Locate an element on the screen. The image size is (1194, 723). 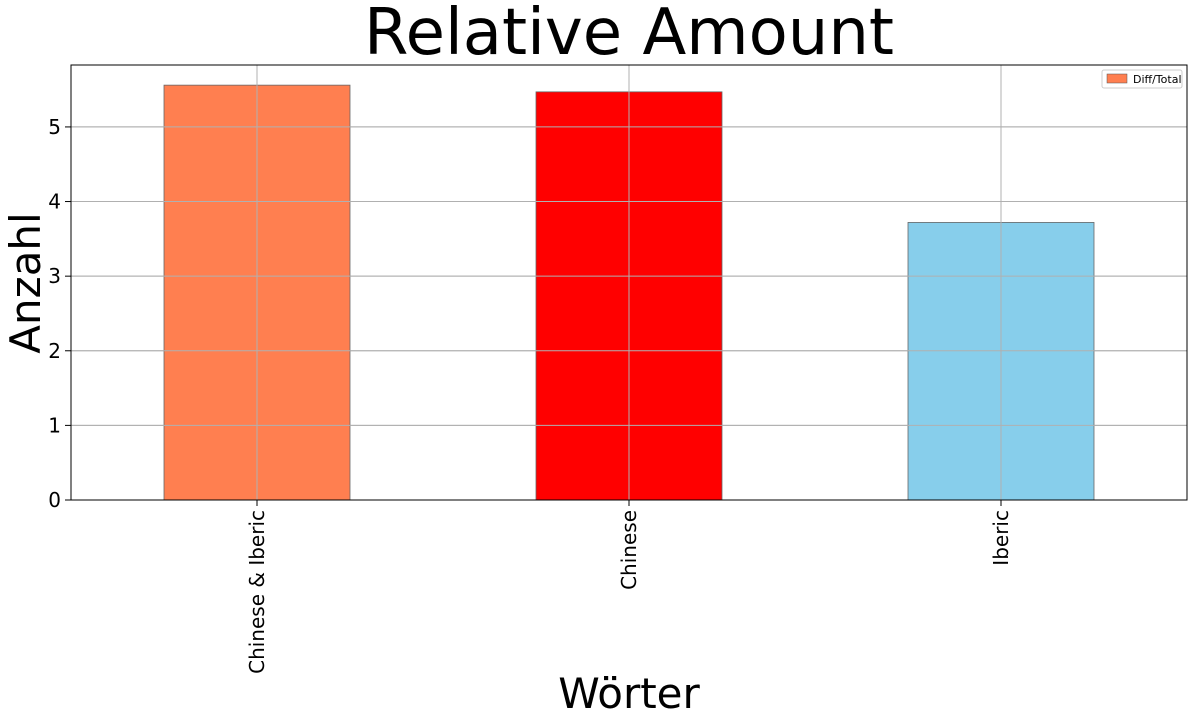
x-axis-label: Wörter is located at coordinates (629, 693).